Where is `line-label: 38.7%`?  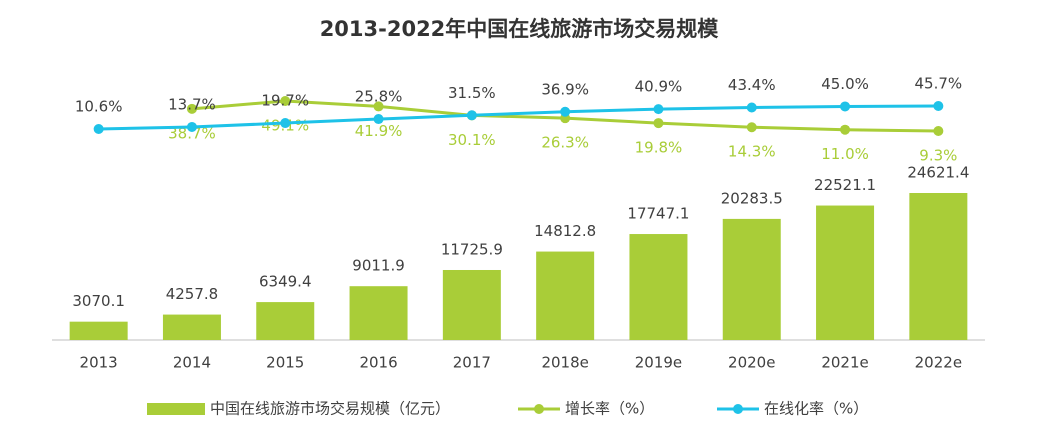
line-label: 38.7% is located at coordinates (192, 133).